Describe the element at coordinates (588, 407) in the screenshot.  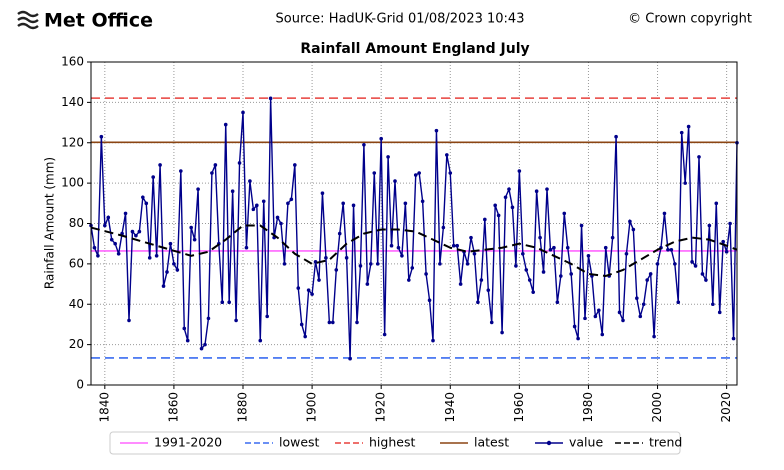
I see `x-tick-label: 1980` at that location.